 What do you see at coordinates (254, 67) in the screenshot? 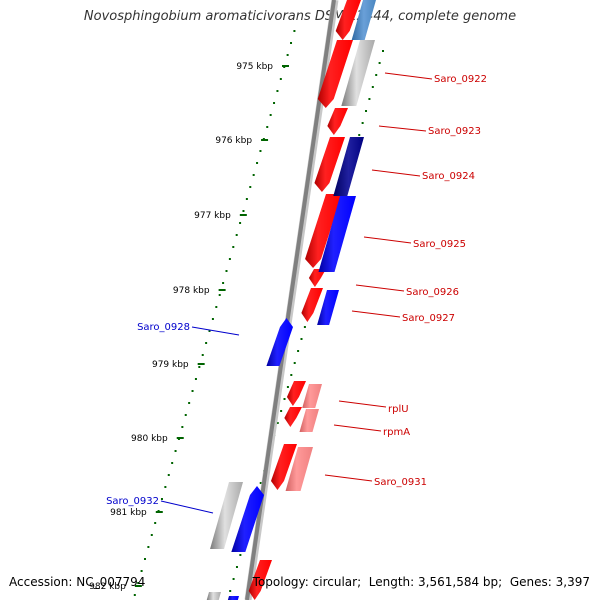
I see `ruler-tick-label: 975 kbp` at bounding box center [254, 67].